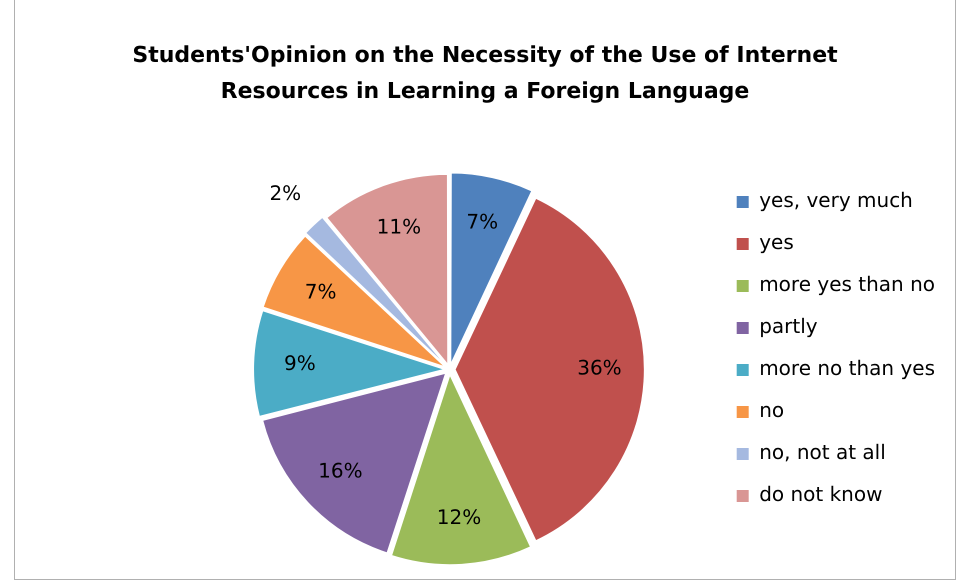 This screenshot has width=960, height=581. Describe the element at coordinates (847, 284) in the screenshot. I see `legend-label: more yes than no` at that location.